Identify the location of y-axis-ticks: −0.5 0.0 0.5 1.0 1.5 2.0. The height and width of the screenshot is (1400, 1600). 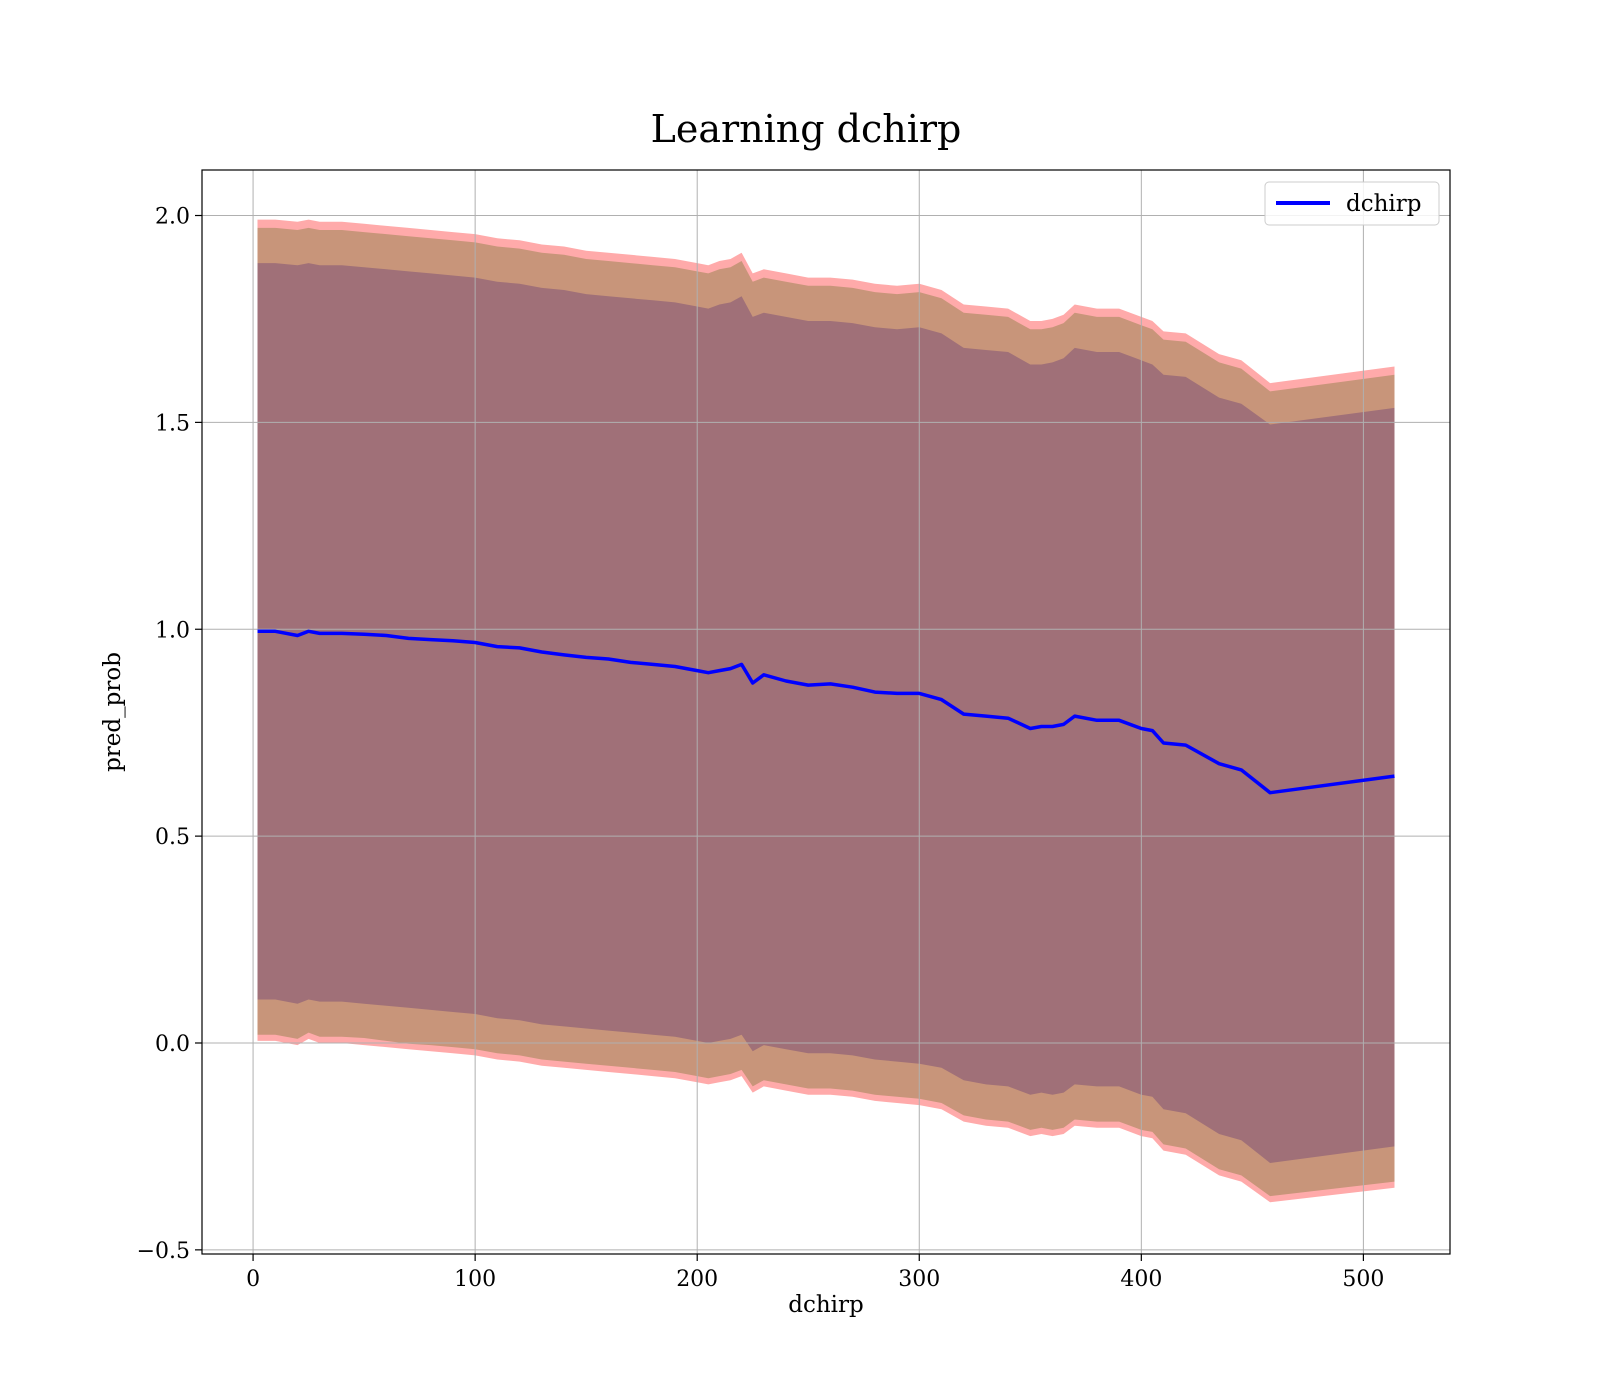
(169, 734).